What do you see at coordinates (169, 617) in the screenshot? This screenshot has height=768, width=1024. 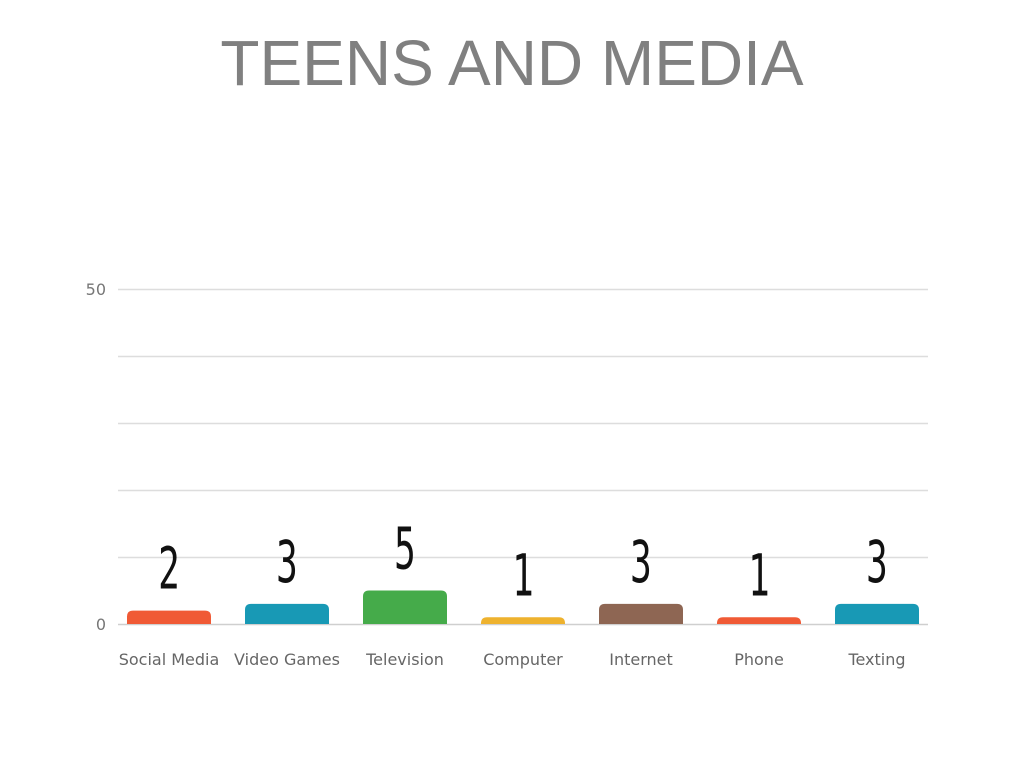 I see `bar-social-media` at bounding box center [169, 617].